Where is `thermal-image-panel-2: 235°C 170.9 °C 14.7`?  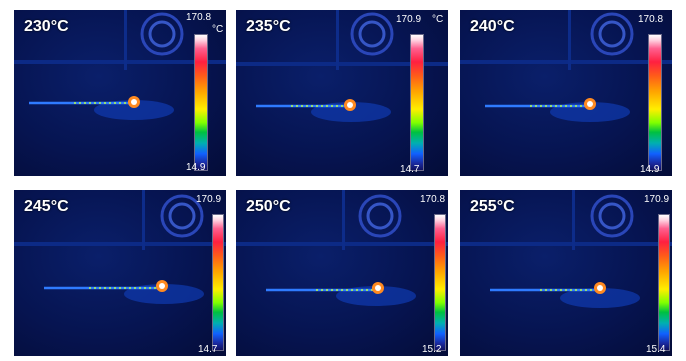 thermal-image-panel-2: 235°C 170.9 °C 14.7 is located at coordinates (342, 93).